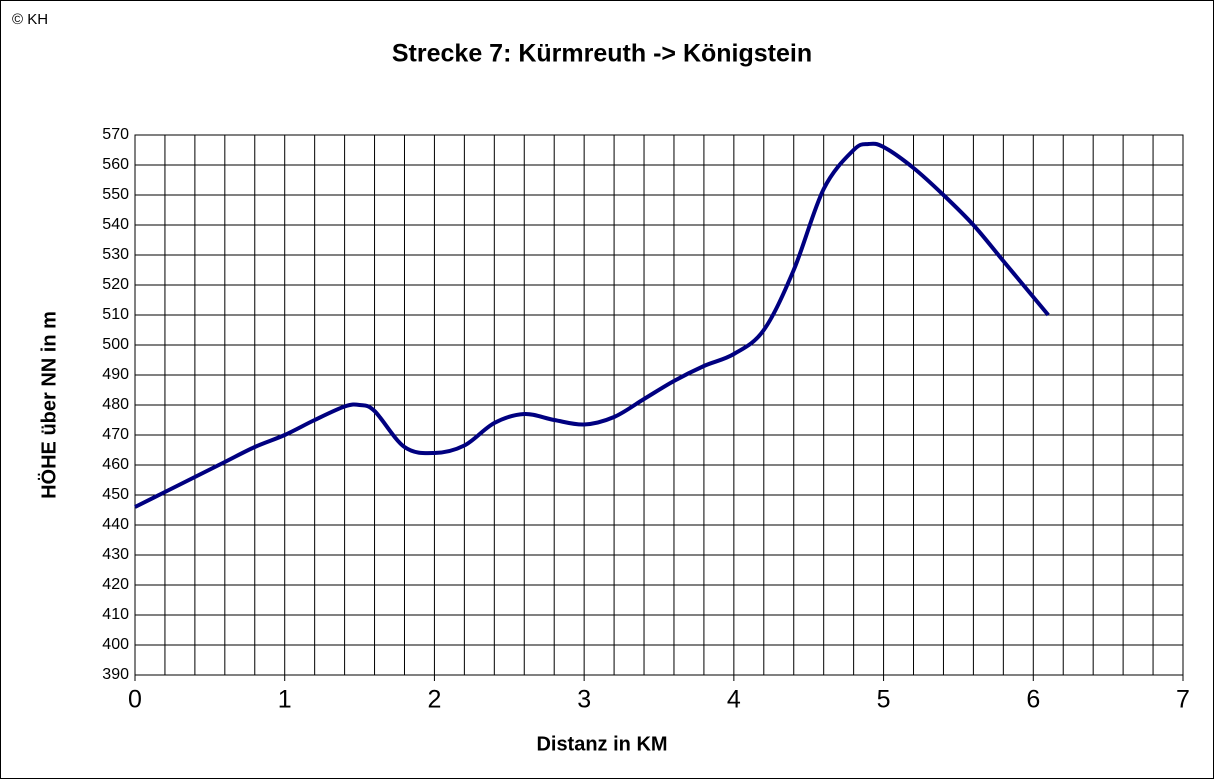  Describe the element at coordinates (115, 674) in the screenshot. I see `y-tick-label: 390` at that location.